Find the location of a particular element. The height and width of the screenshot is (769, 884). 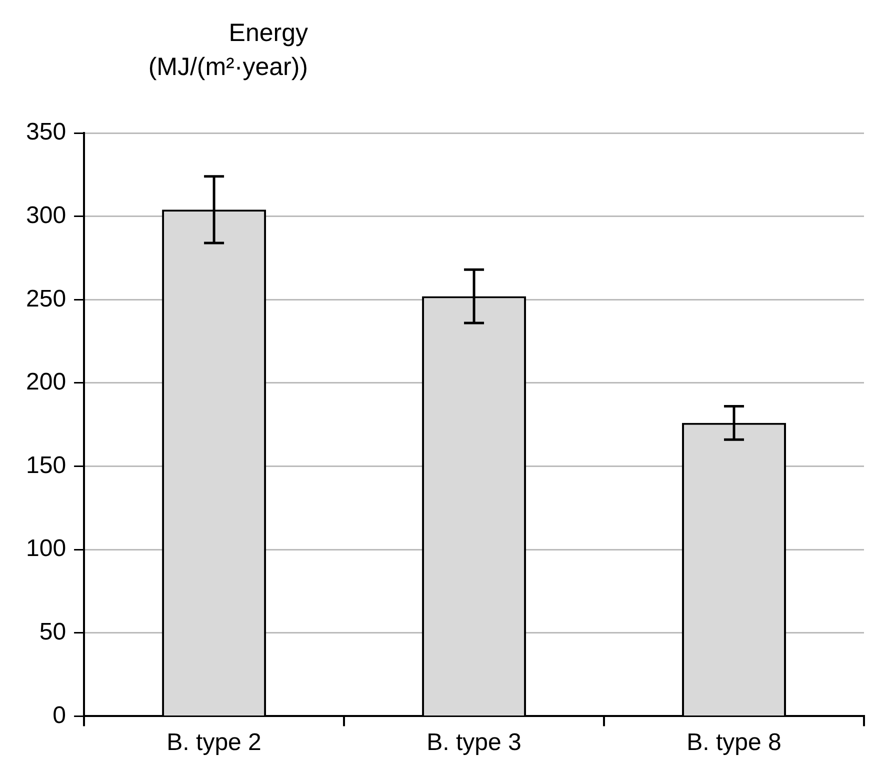

y-axis-title: Energy (MJ/(m²·year)) is located at coordinates (227, 50).